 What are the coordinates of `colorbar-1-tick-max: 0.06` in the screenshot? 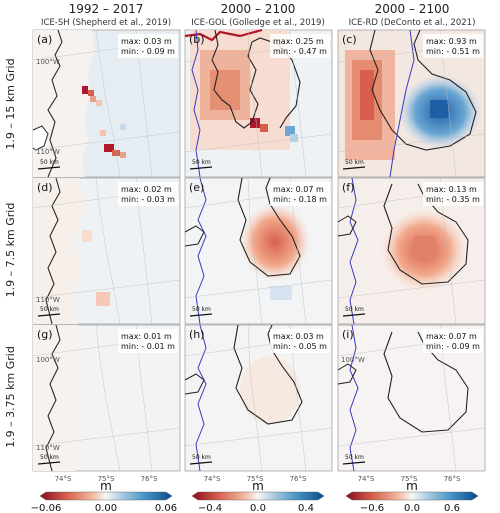 It's located at (166, 508).